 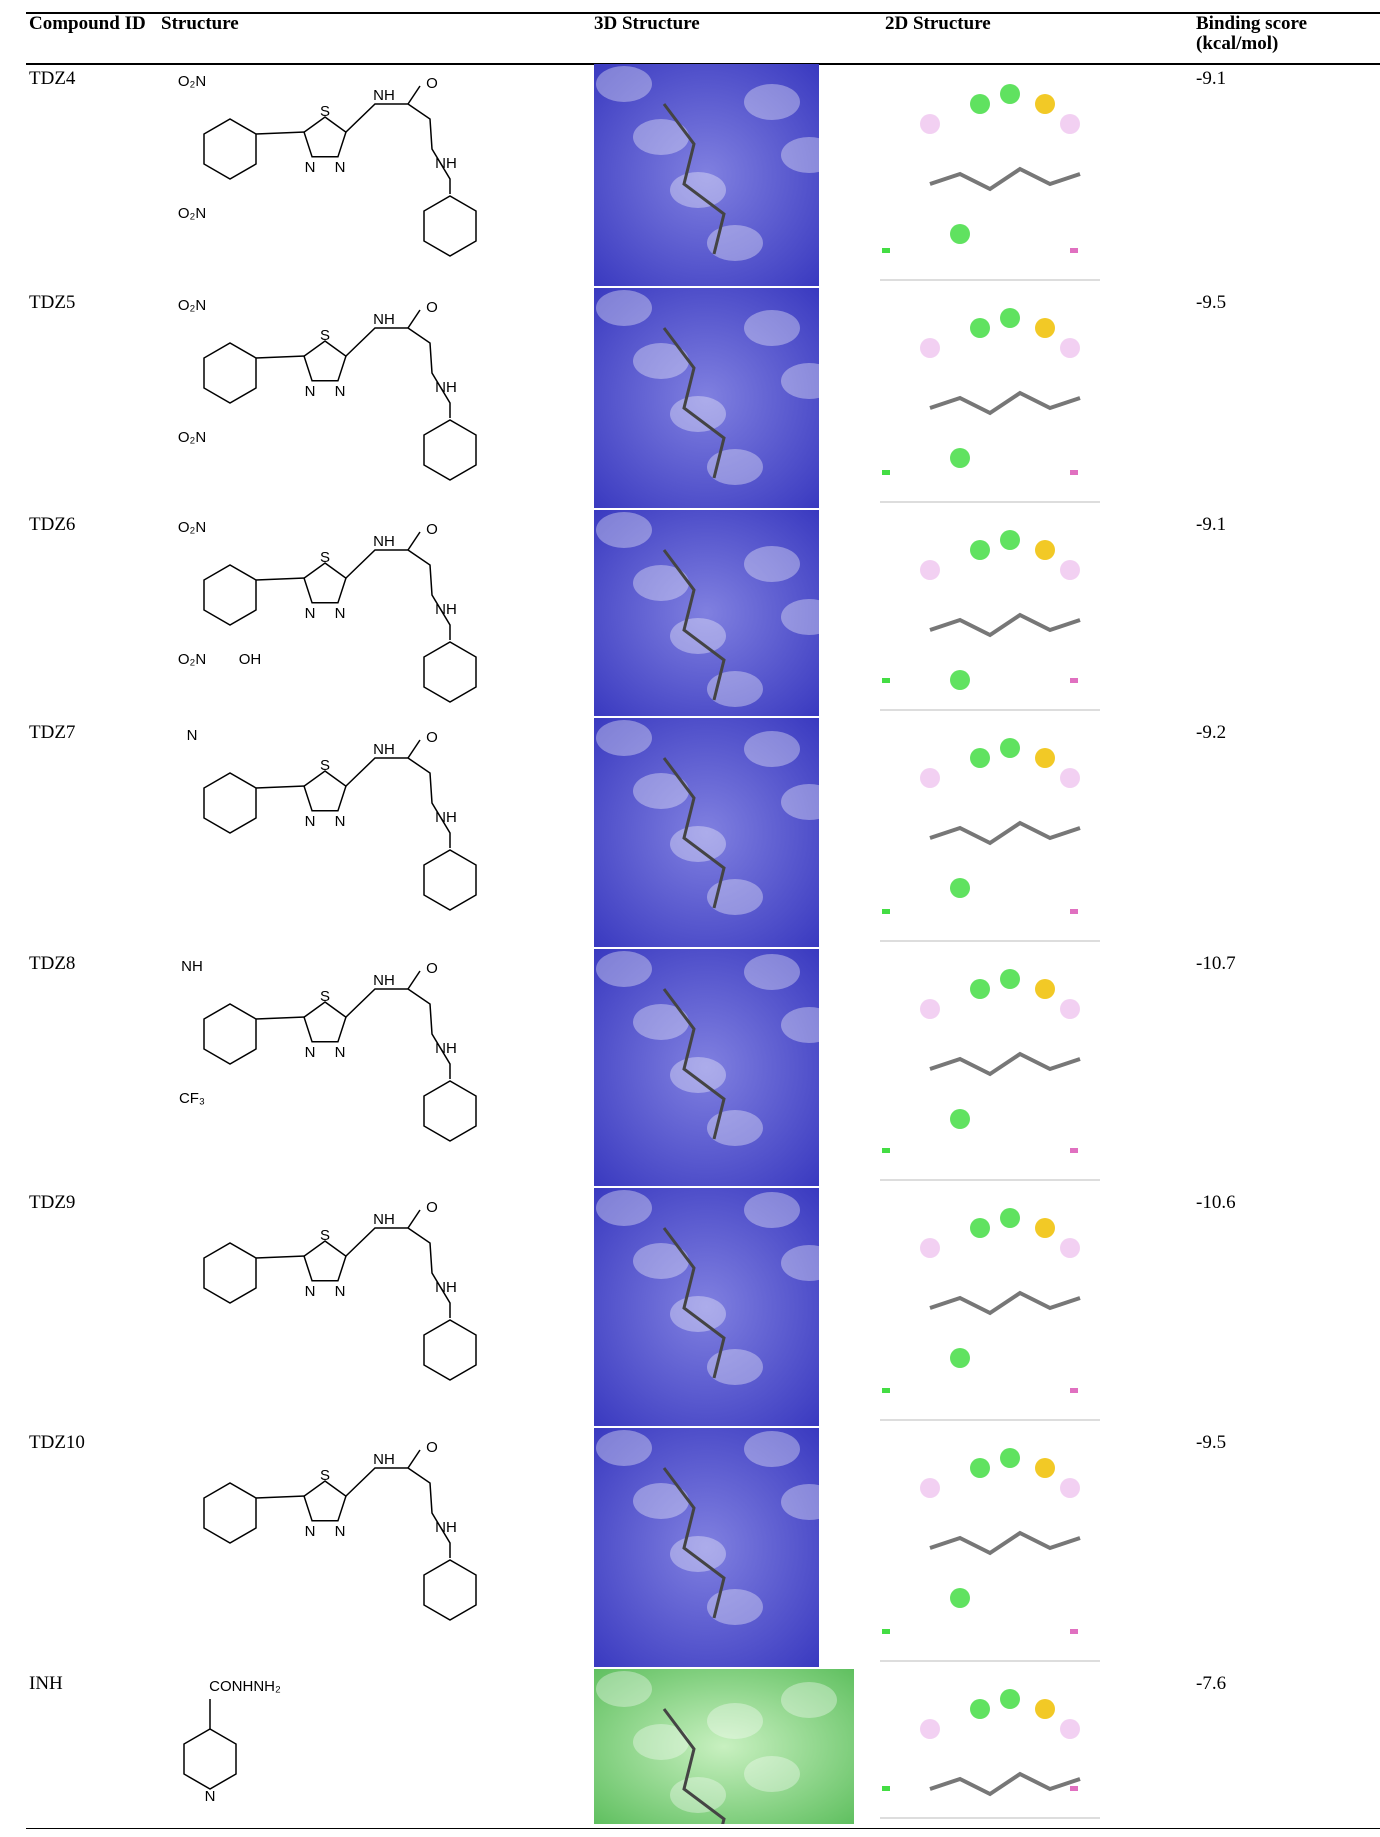 What do you see at coordinates (328, 1050) in the screenshot?
I see `structure: S N N NH O NH NH CF₃` at bounding box center [328, 1050].